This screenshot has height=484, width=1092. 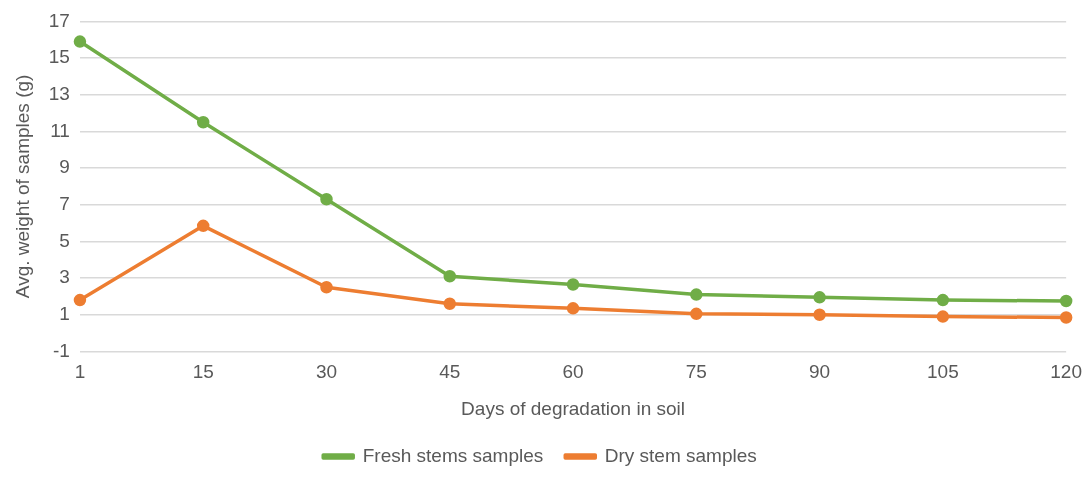 I want to click on y-tick-label: 7, so click(x=64, y=203).